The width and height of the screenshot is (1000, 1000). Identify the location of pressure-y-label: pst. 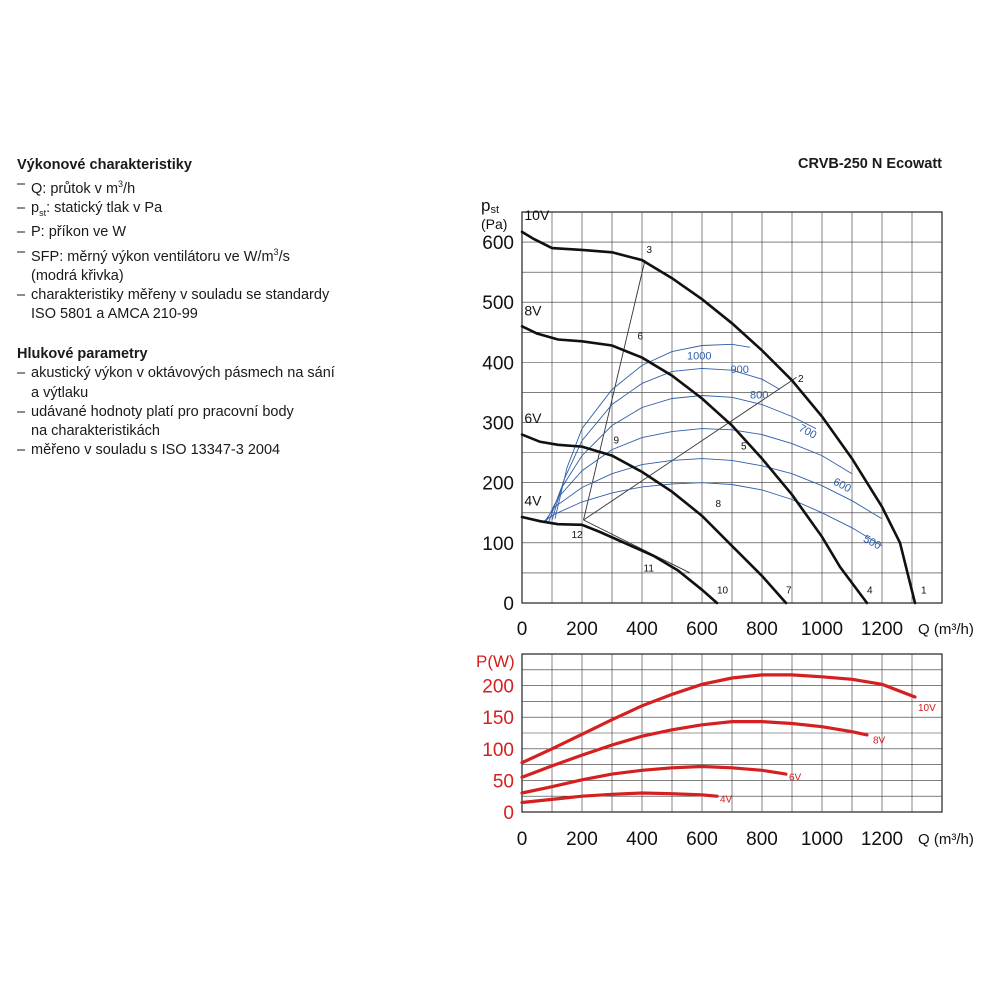
(490, 206).